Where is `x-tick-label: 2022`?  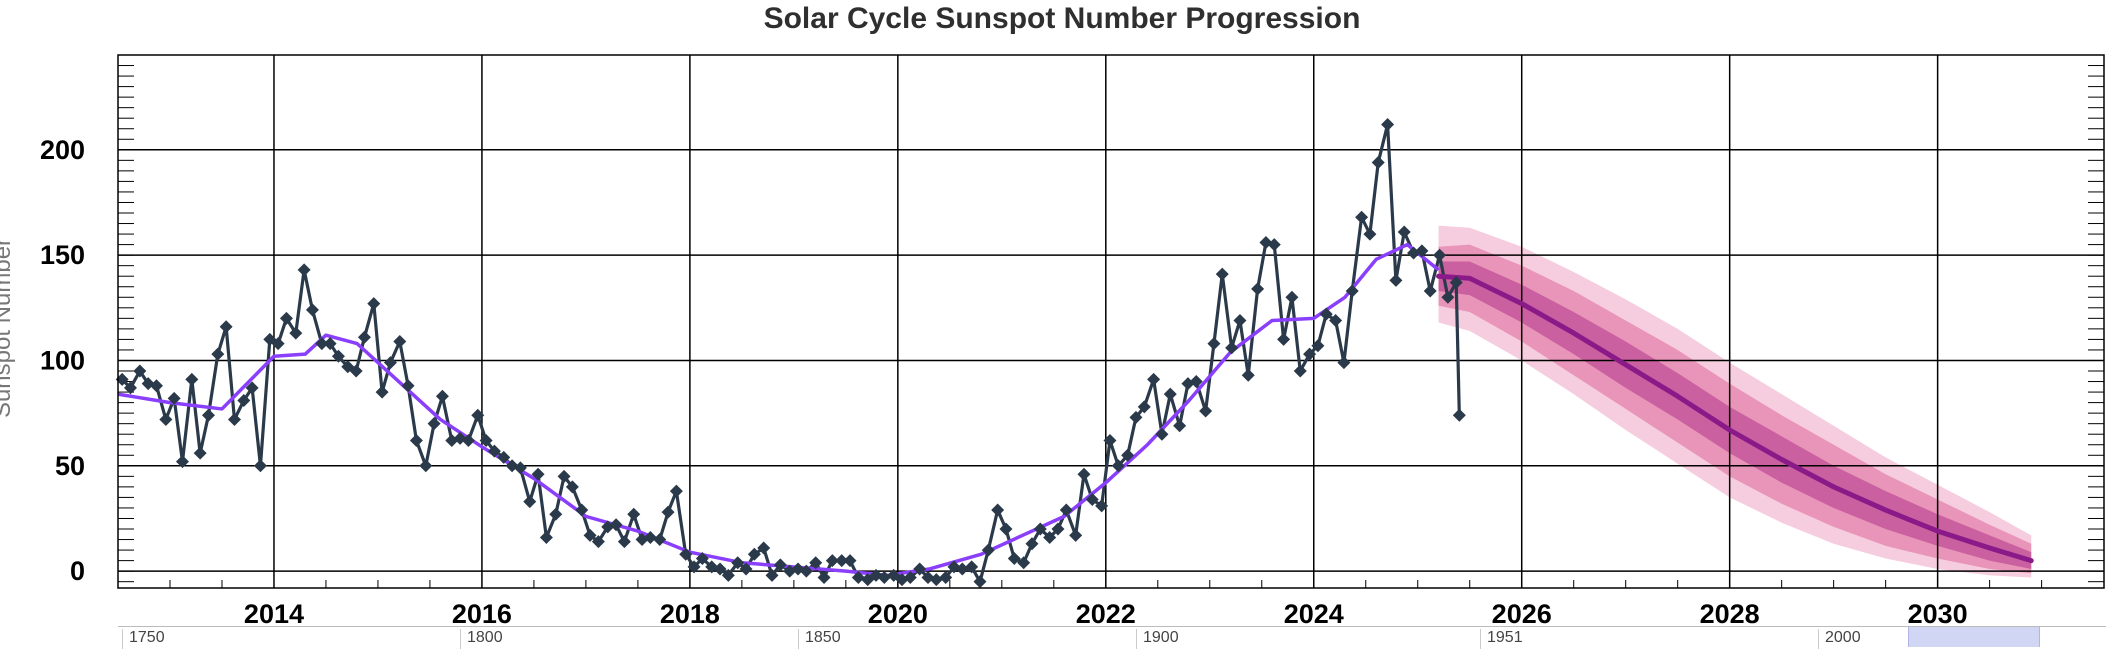 x-tick-label: 2022 is located at coordinates (1106, 612).